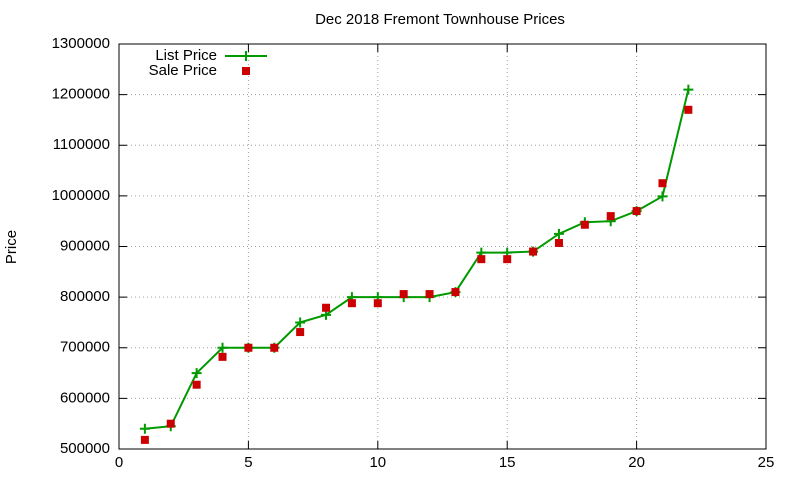 Image resolution: width=800 pixels, height=480 pixels. What do you see at coordinates (85, 347) in the screenshot?
I see `y-tick-label: 700000` at bounding box center [85, 347].